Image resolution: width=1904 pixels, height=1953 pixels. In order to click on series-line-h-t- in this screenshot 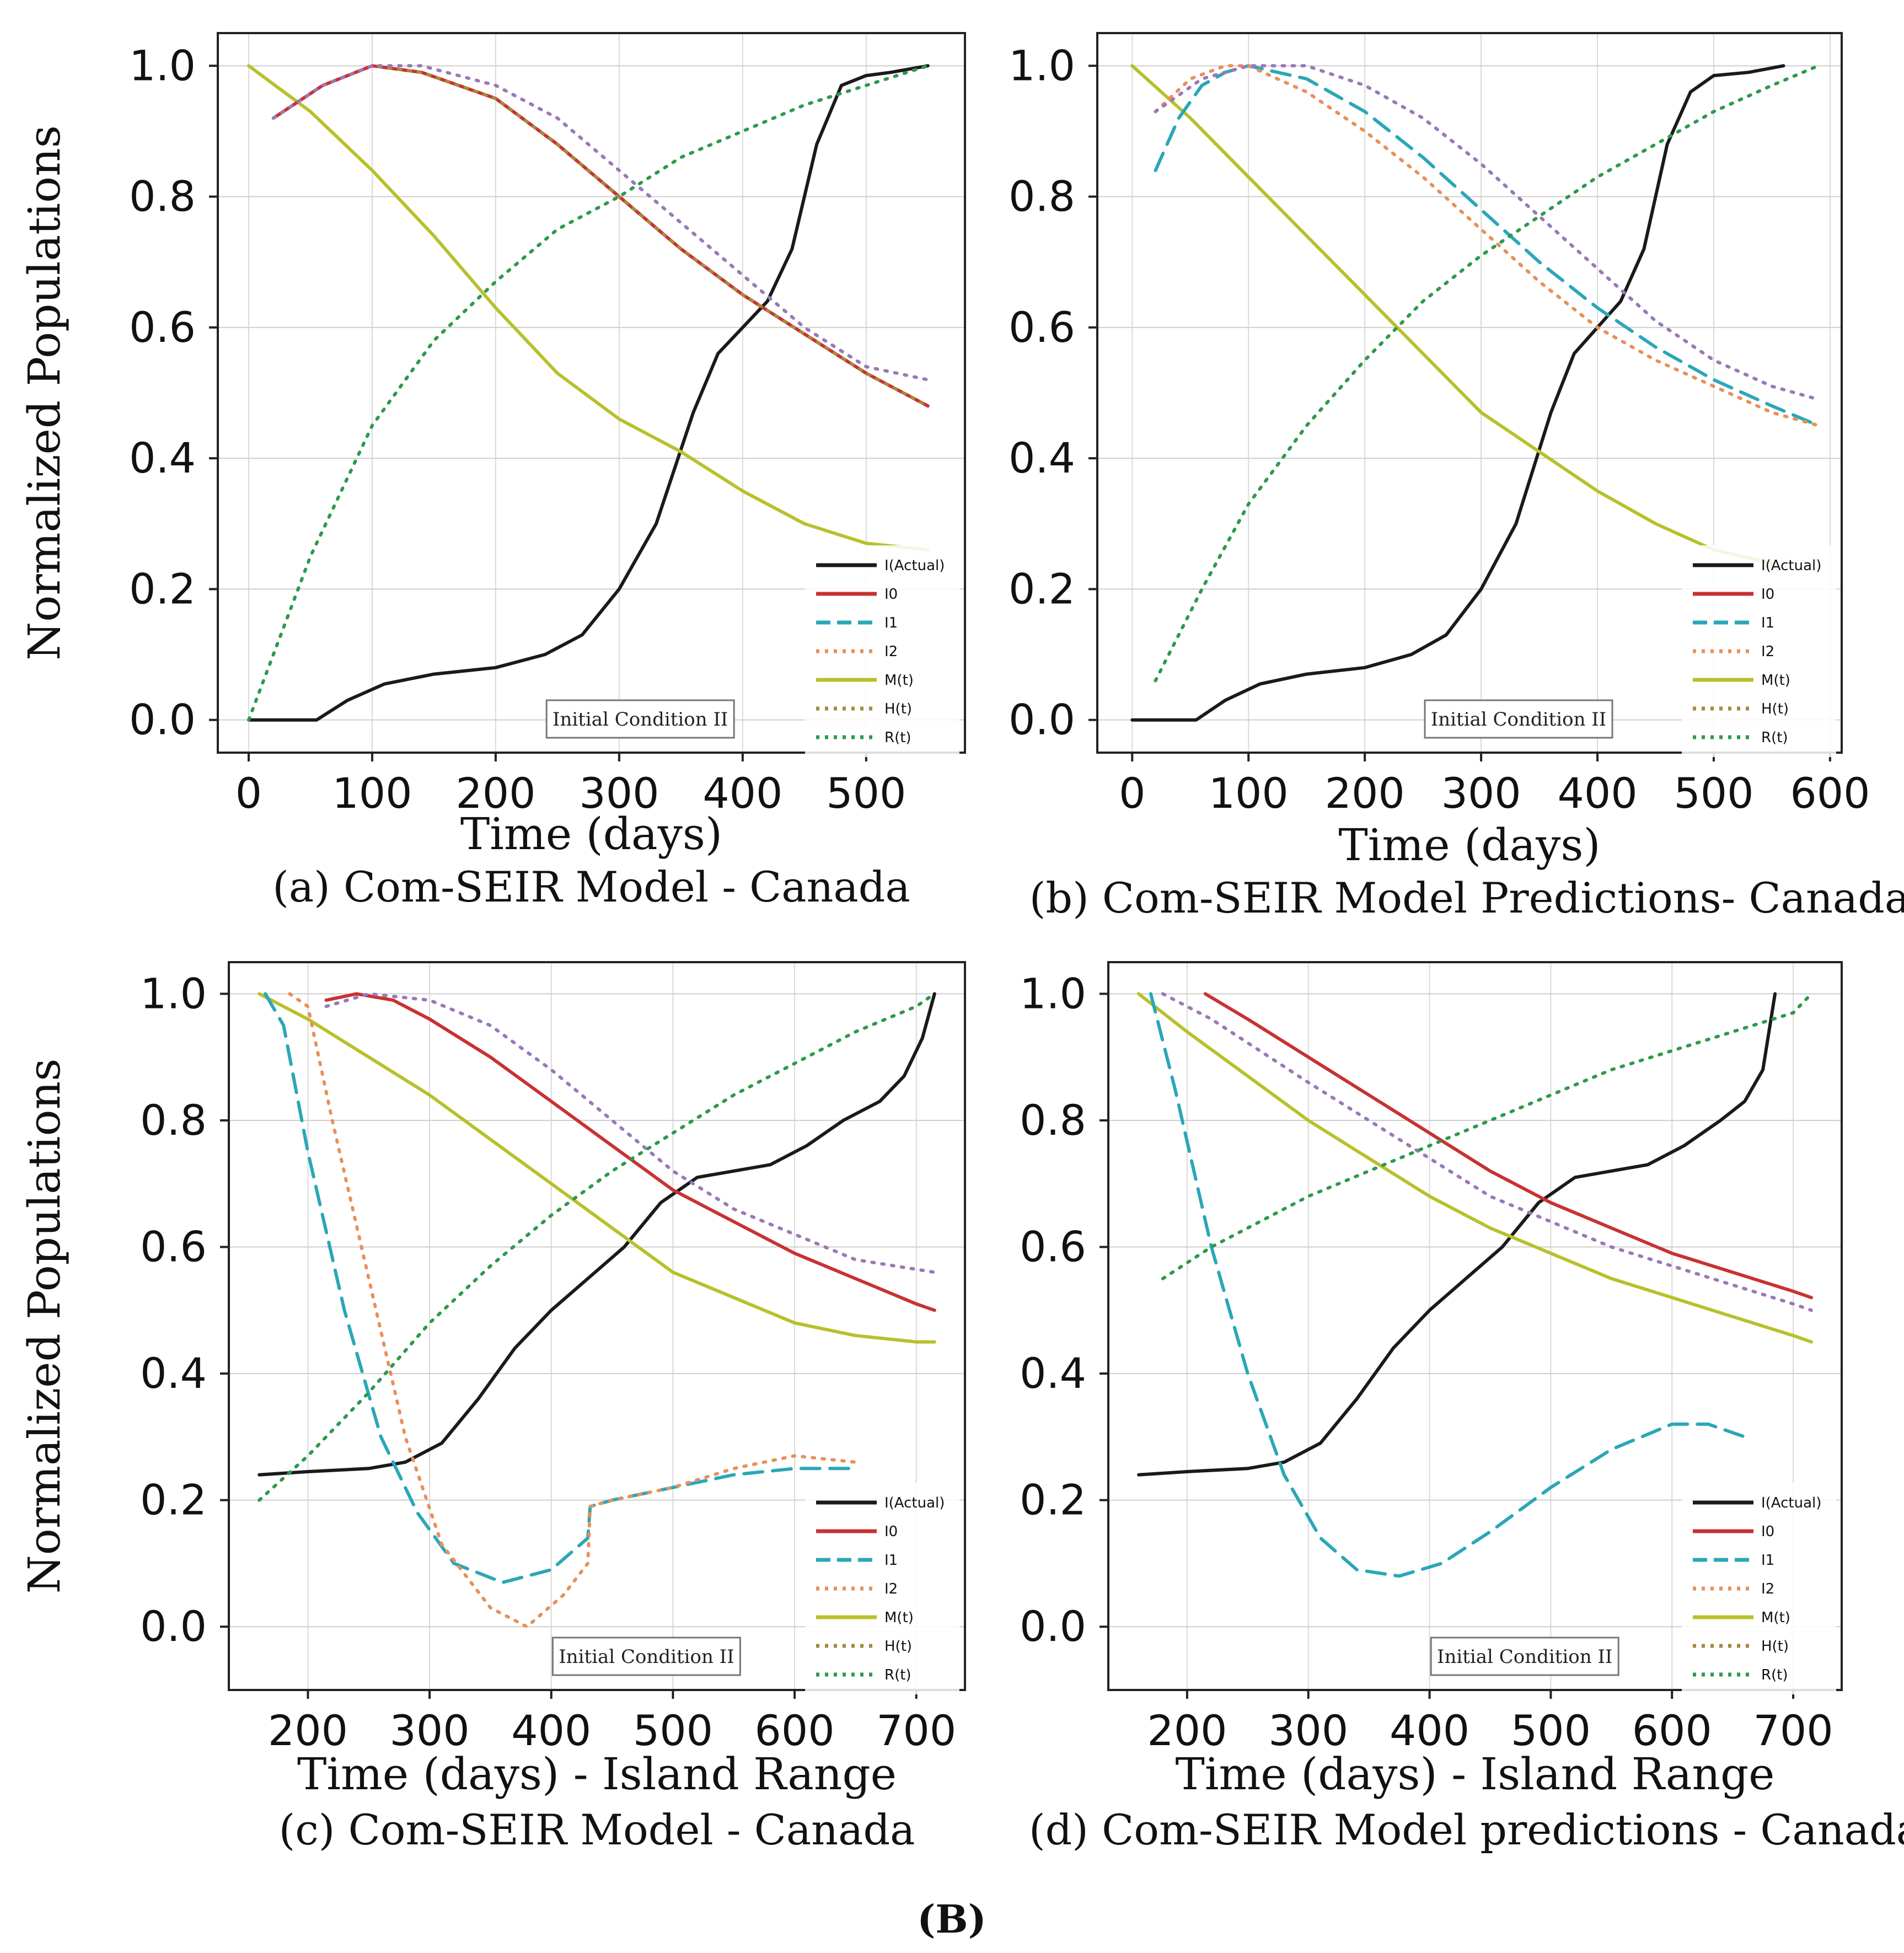, I will do `click(600, 236)`.